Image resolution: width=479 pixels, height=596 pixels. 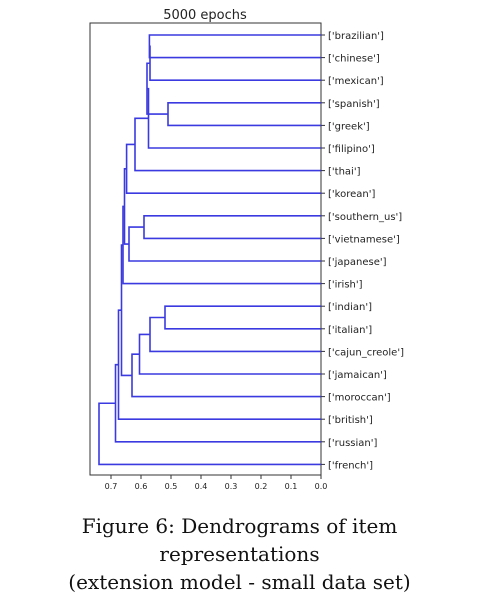 I want to click on x-tick-label: 0.2, so click(x=261, y=486).